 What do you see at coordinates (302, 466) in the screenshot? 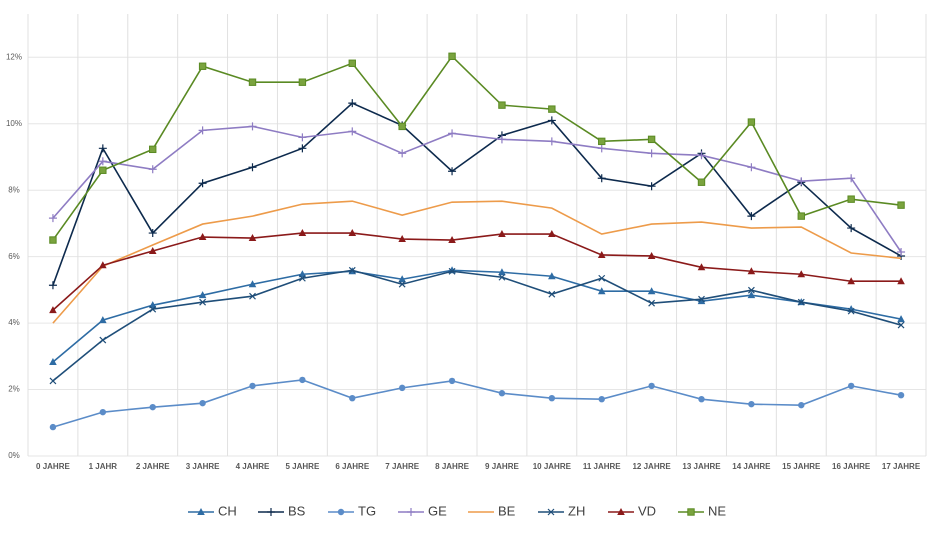
I see `x-tick-label: 5 JAHRE` at bounding box center [302, 466].